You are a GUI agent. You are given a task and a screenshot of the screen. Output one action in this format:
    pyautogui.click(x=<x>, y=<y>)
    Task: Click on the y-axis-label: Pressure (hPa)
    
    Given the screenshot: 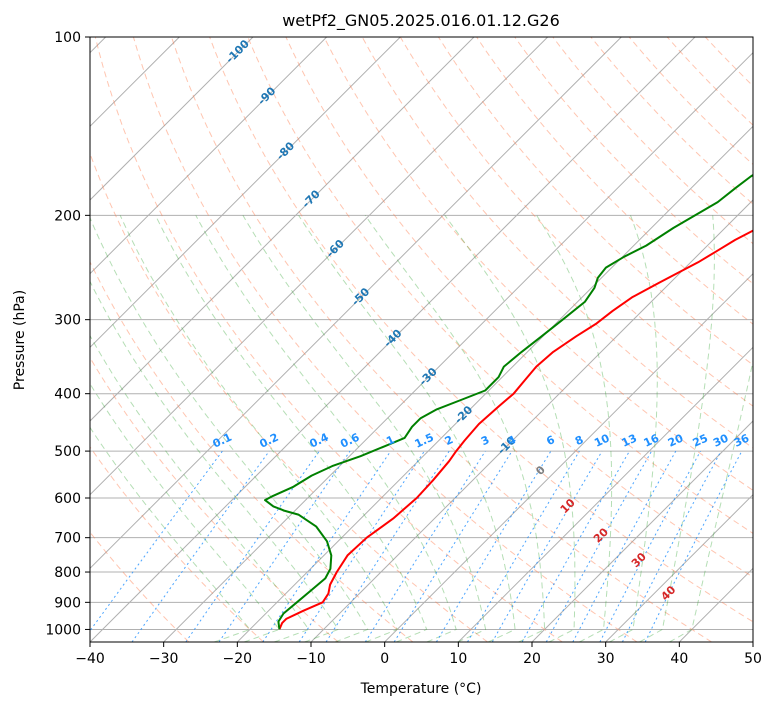 What is the action you would take?
    pyautogui.click(x=20, y=340)
    